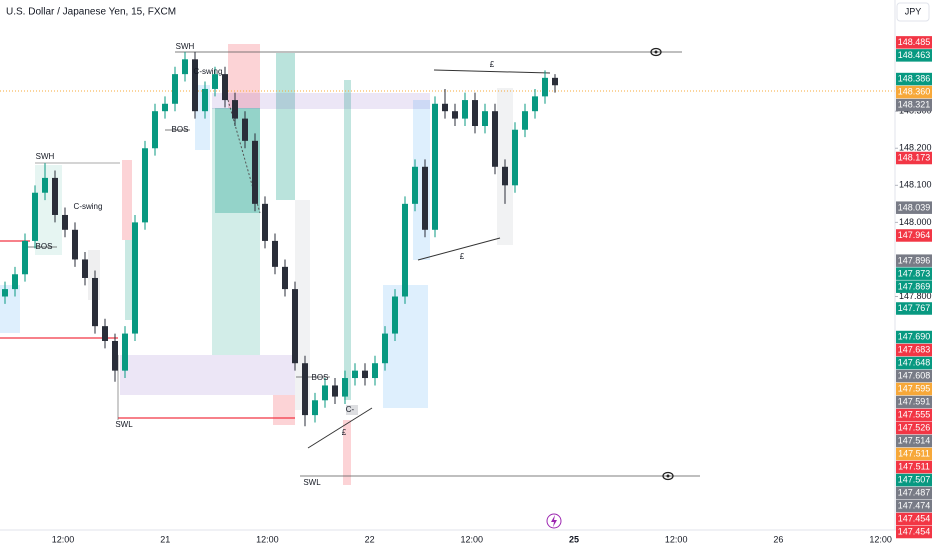 This screenshot has height=550, width=932. I want to click on price-tag-label: 147.514, so click(914, 441).